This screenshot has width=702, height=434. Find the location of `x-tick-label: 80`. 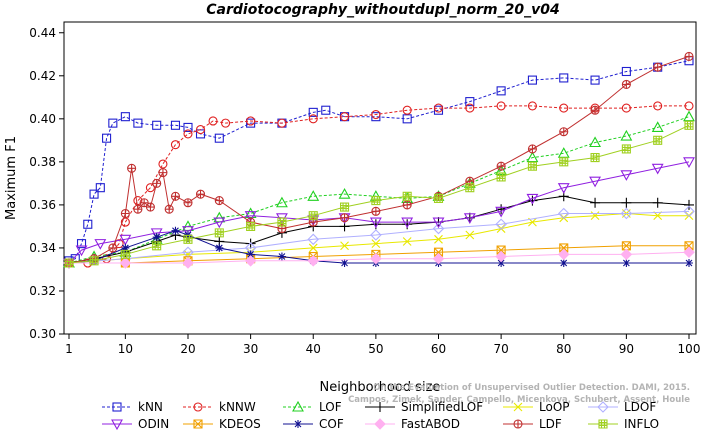

x-tick-label: 80 is located at coordinates (563, 349).